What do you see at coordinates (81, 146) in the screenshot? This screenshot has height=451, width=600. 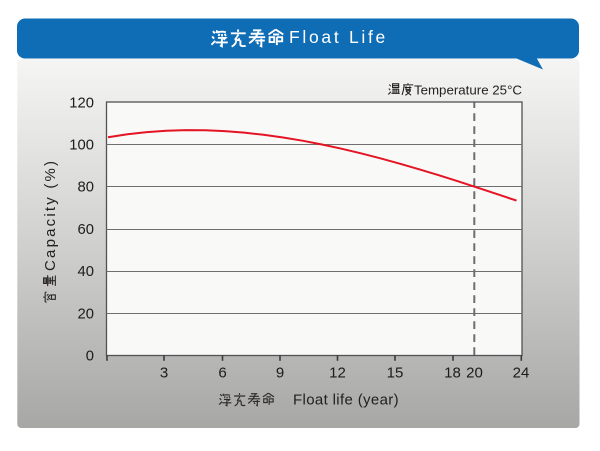 I see `svg-text: 100` at bounding box center [81, 146].